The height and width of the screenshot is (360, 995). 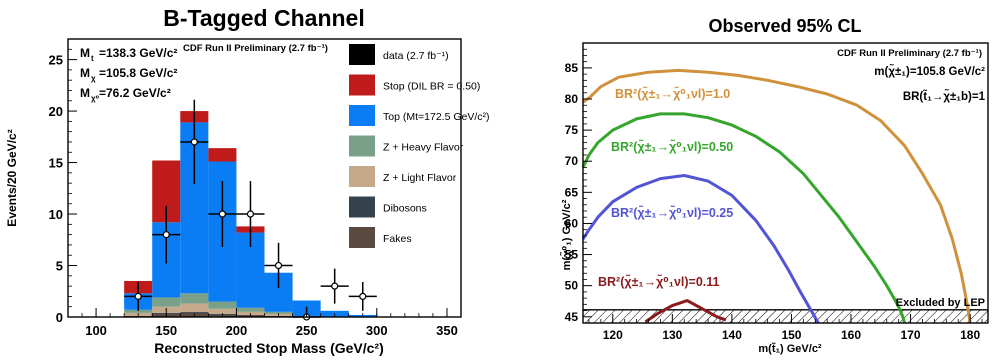 I want to click on x-tick-label: 300, so click(x=377, y=330).